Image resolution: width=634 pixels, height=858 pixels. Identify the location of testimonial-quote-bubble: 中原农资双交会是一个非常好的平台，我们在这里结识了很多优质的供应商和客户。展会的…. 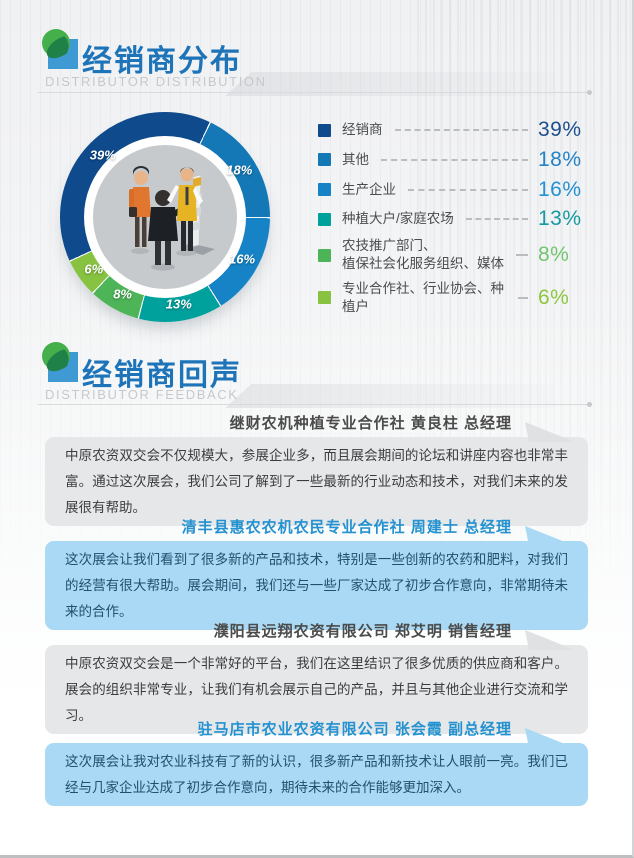
(316, 689).